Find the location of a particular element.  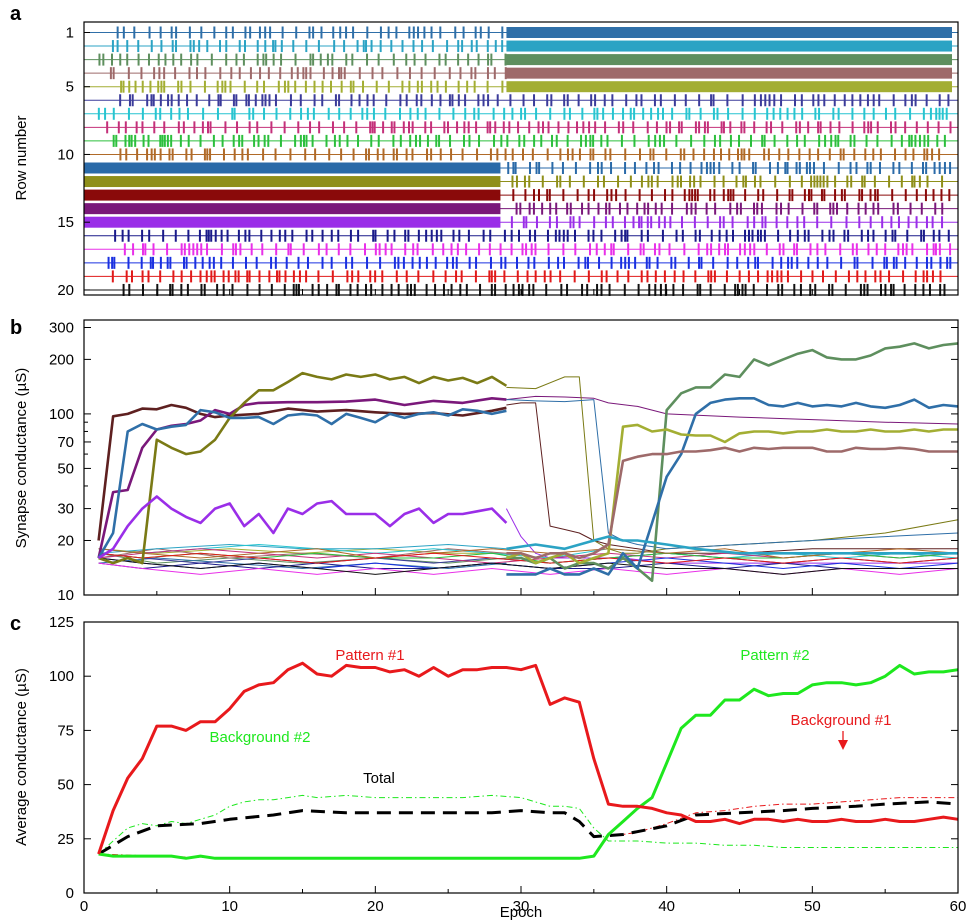

x-tick-label: 40 is located at coordinates (666, 906).